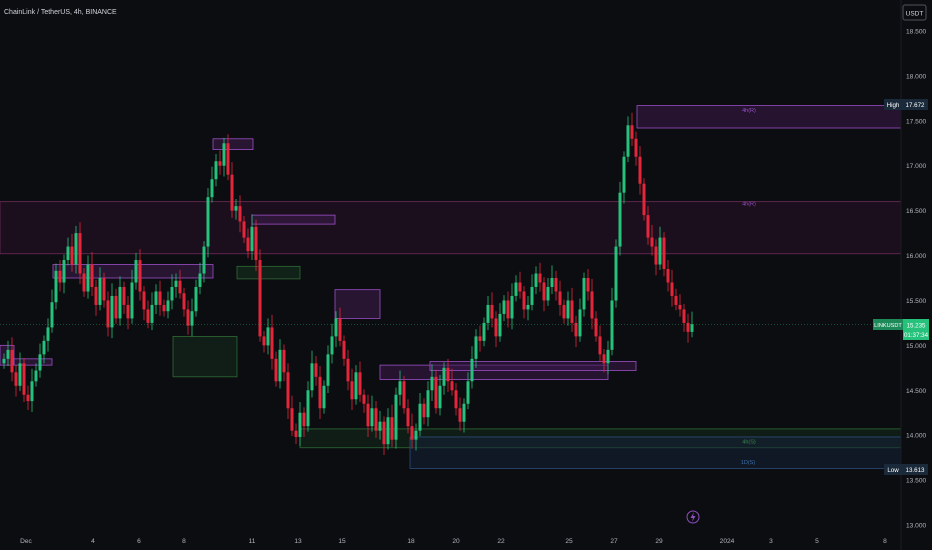  Describe the element at coordinates (453, 541) in the screenshot. I see `time-axis: Dec 4 6 8 11 13 15 18 20 22 25 27 29 2024 3 5 8` at that location.